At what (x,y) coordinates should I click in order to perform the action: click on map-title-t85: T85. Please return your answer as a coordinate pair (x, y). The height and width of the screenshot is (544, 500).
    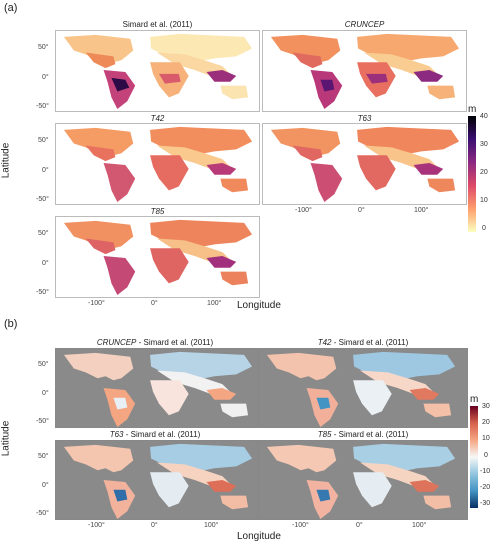
    Looking at the image, I should click on (157, 211).